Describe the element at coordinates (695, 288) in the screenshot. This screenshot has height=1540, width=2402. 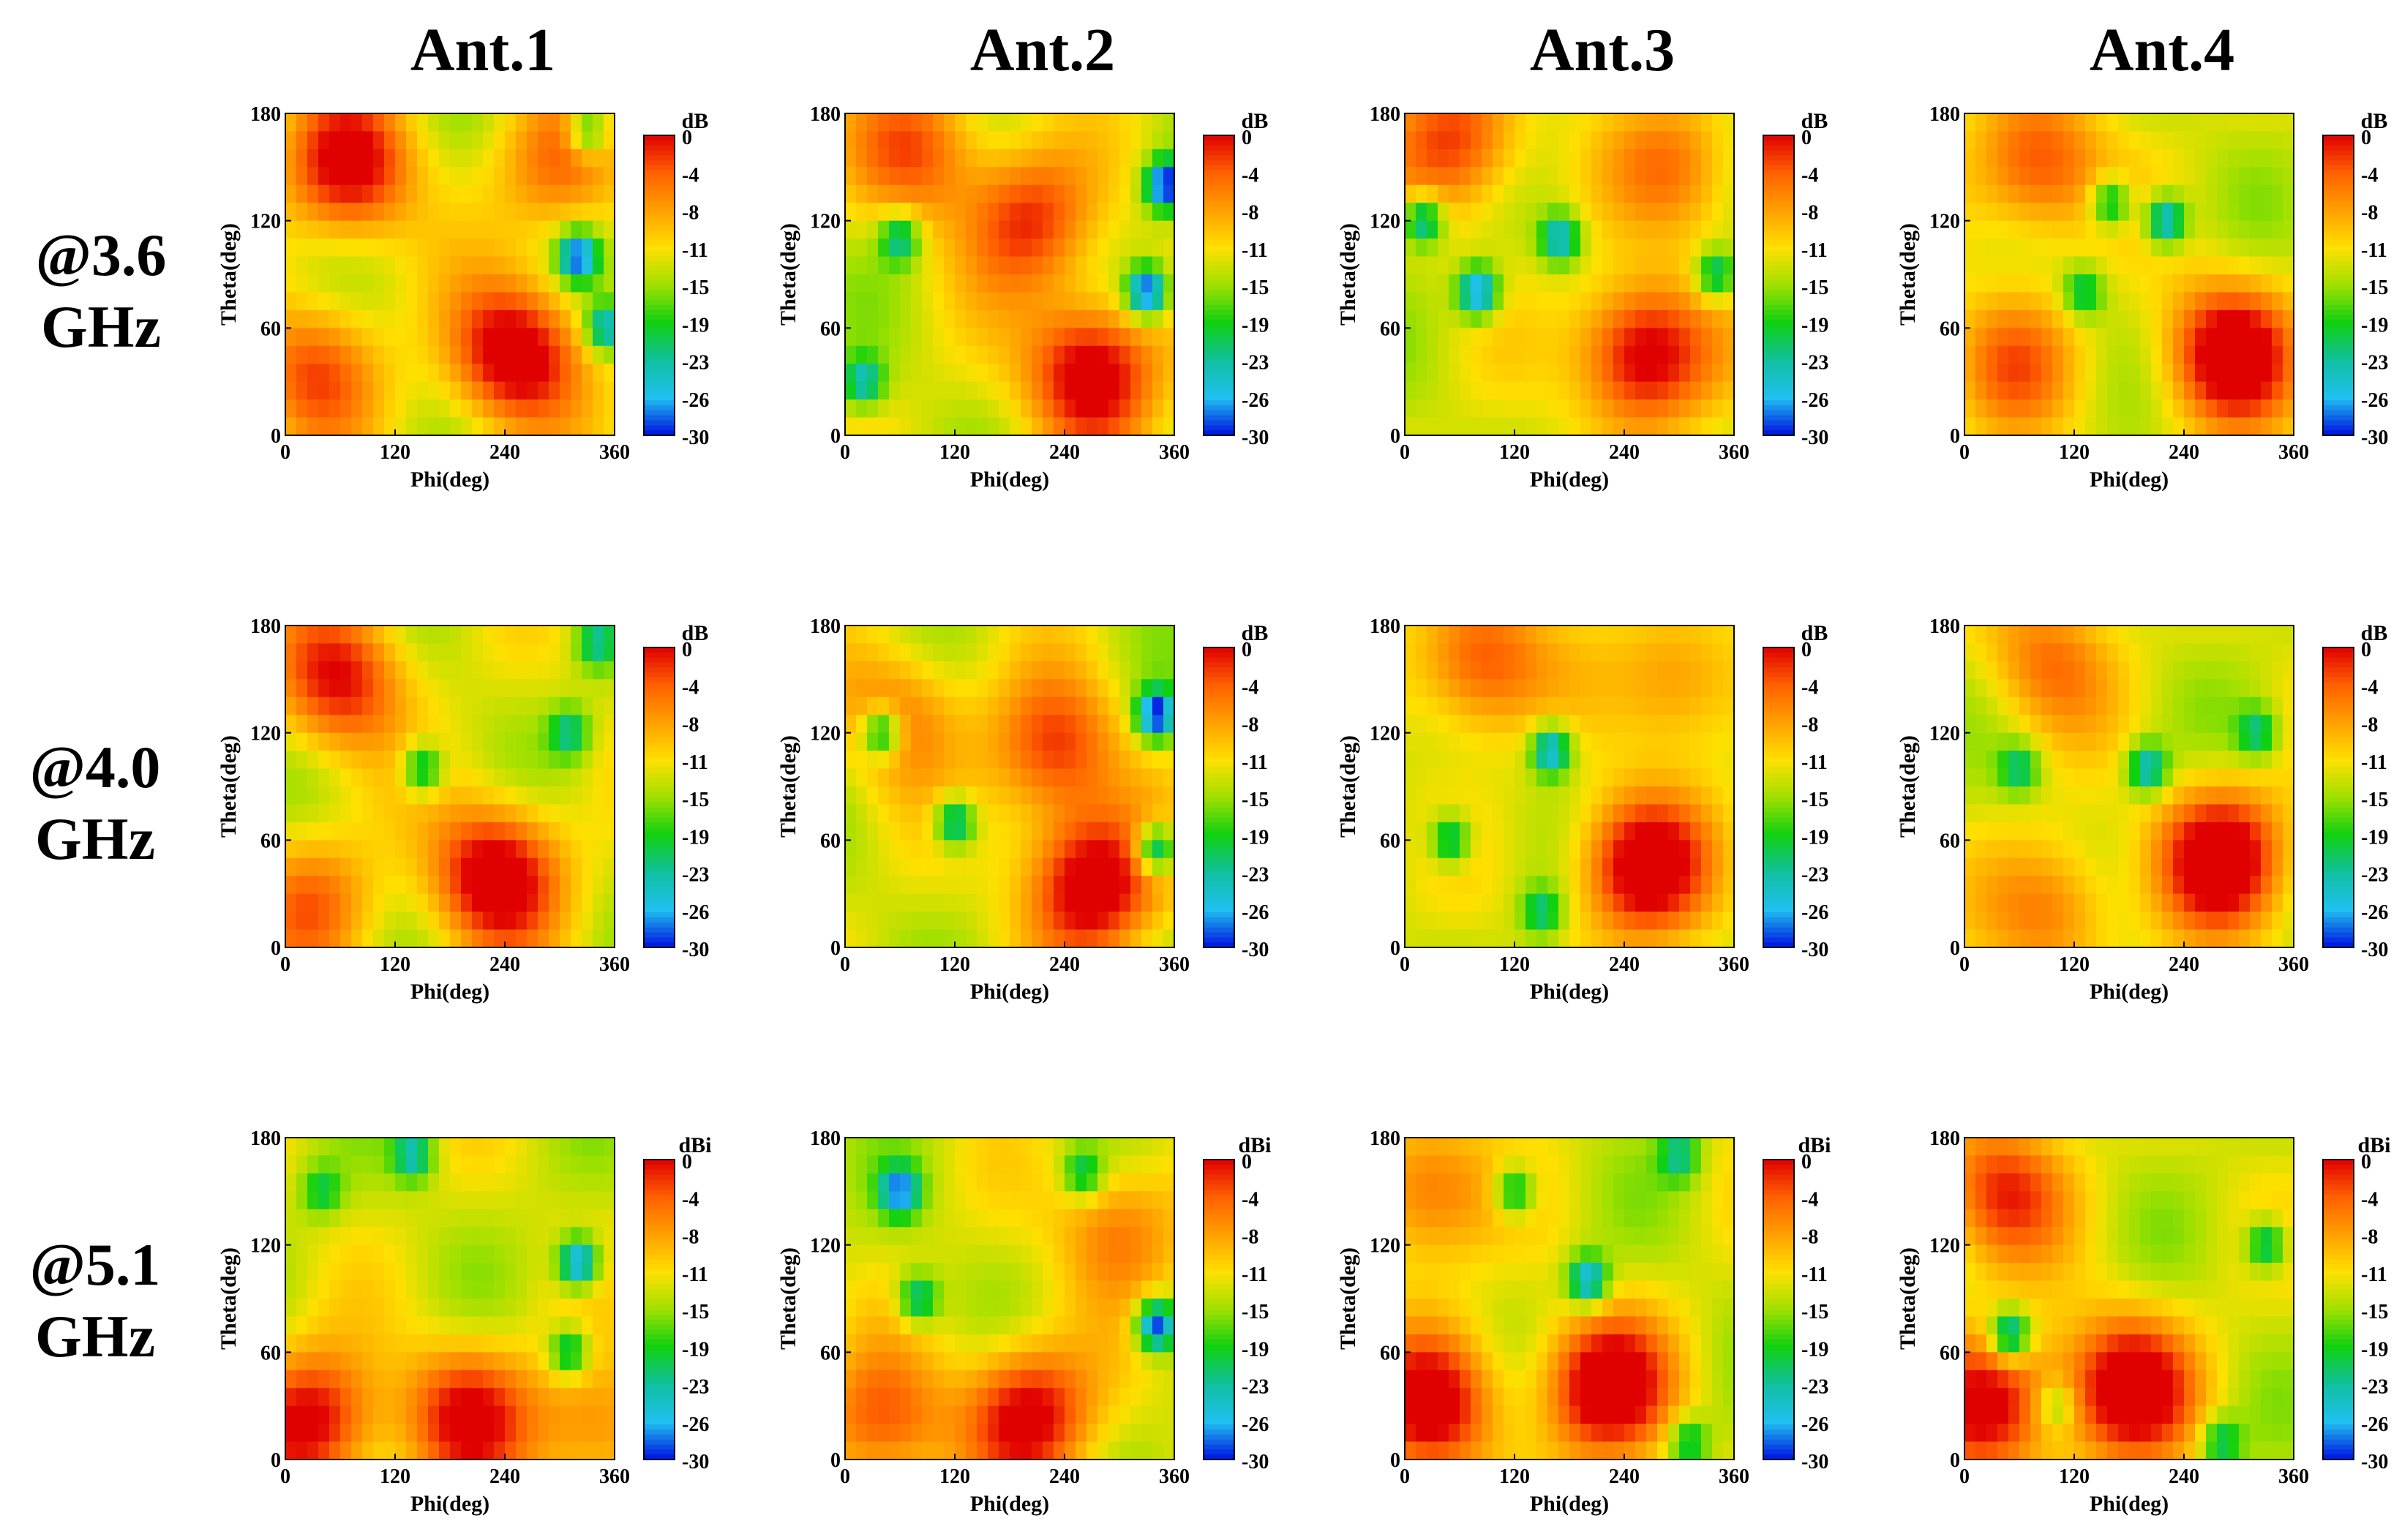
I see `colorbar-tick-label: -15` at that location.